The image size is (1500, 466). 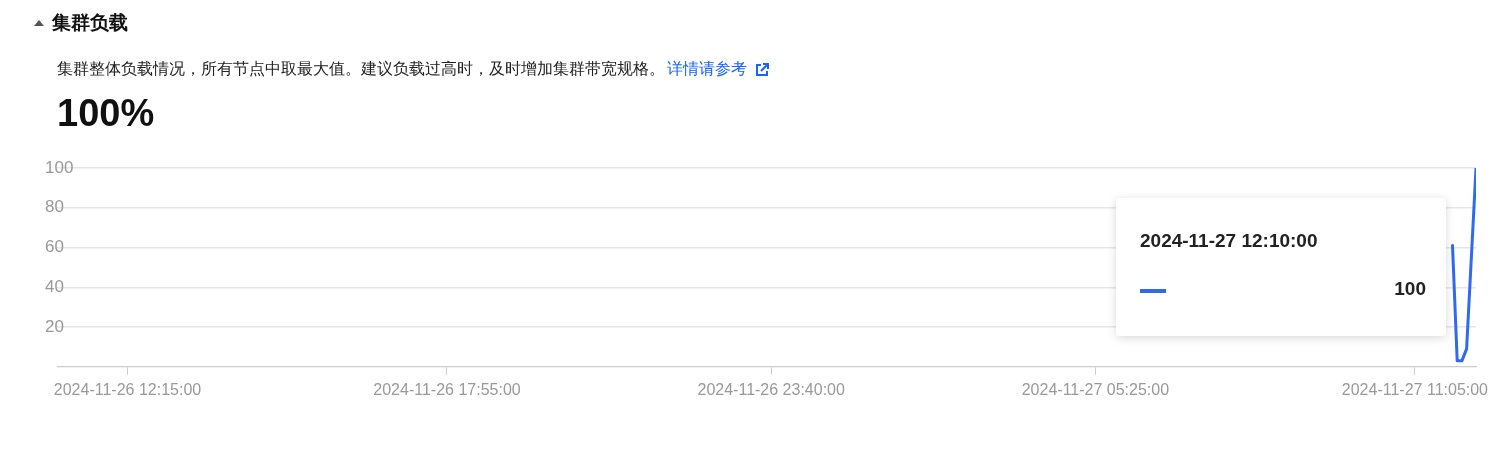 What do you see at coordinates (54, 286) in the screenshot?
I see `y-tick-label: 40` at bounding box center [54, 286].